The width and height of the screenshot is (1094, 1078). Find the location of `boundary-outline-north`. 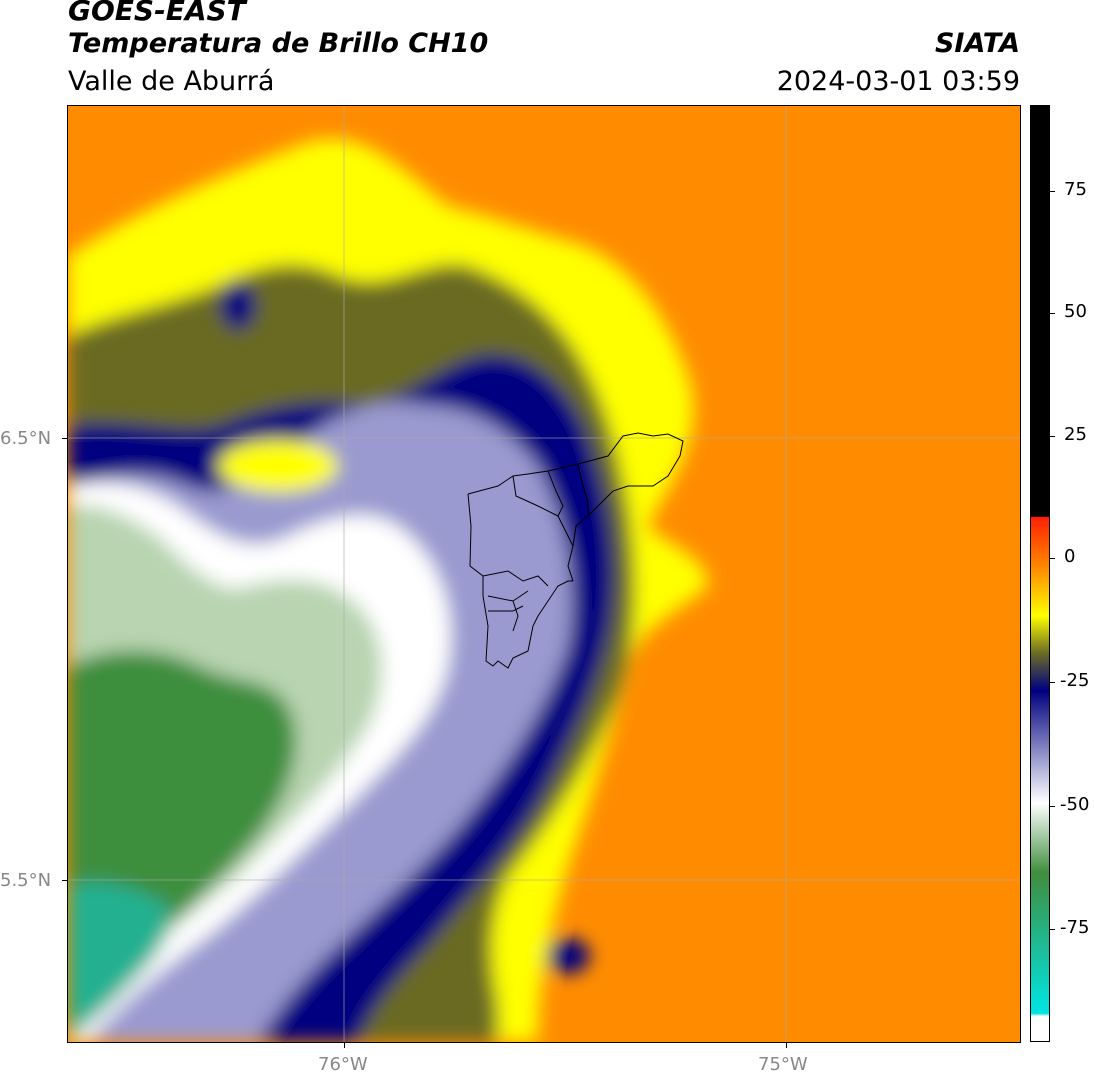

boundary-outline-north is located at coordinates (575, 507).